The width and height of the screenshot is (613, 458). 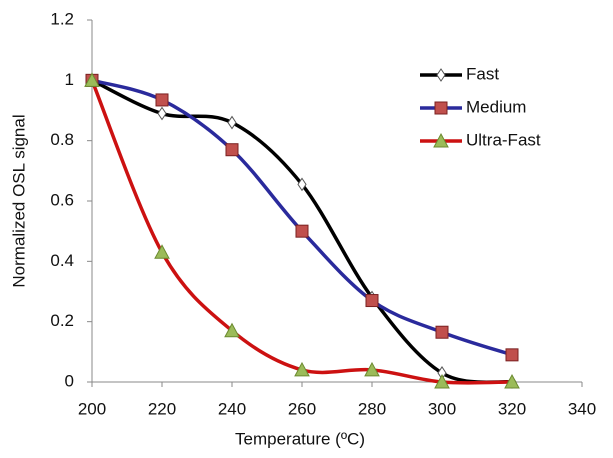 I want to click on y-axis-label: Normalized OSL signal, so click(x=18, y=200).